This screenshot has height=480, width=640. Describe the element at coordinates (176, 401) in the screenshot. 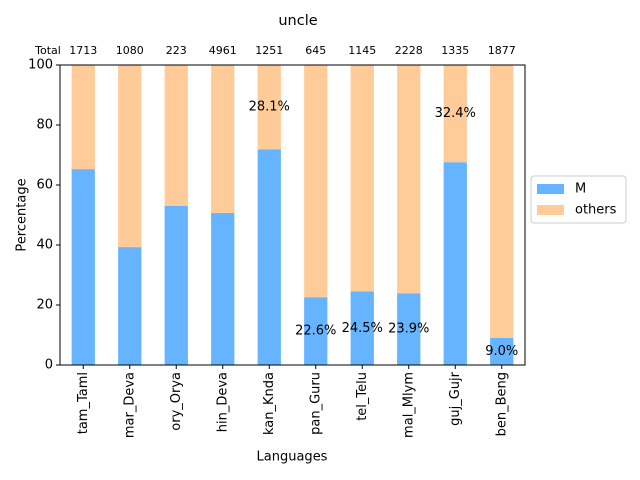

I see `x-tick-label: ory_Orya` at that location.